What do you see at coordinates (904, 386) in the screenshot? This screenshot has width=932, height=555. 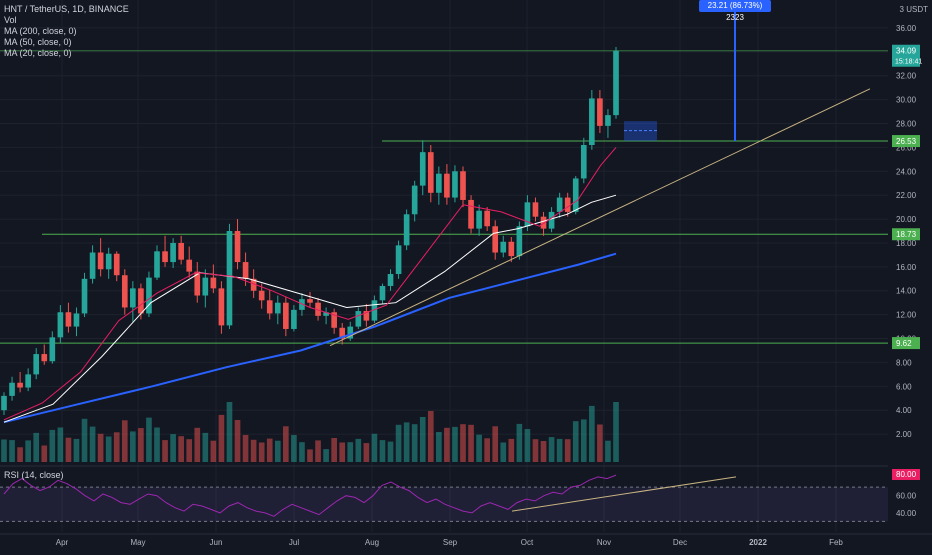 I see `price-tick: 6.00` at bounding box center [904, 386].